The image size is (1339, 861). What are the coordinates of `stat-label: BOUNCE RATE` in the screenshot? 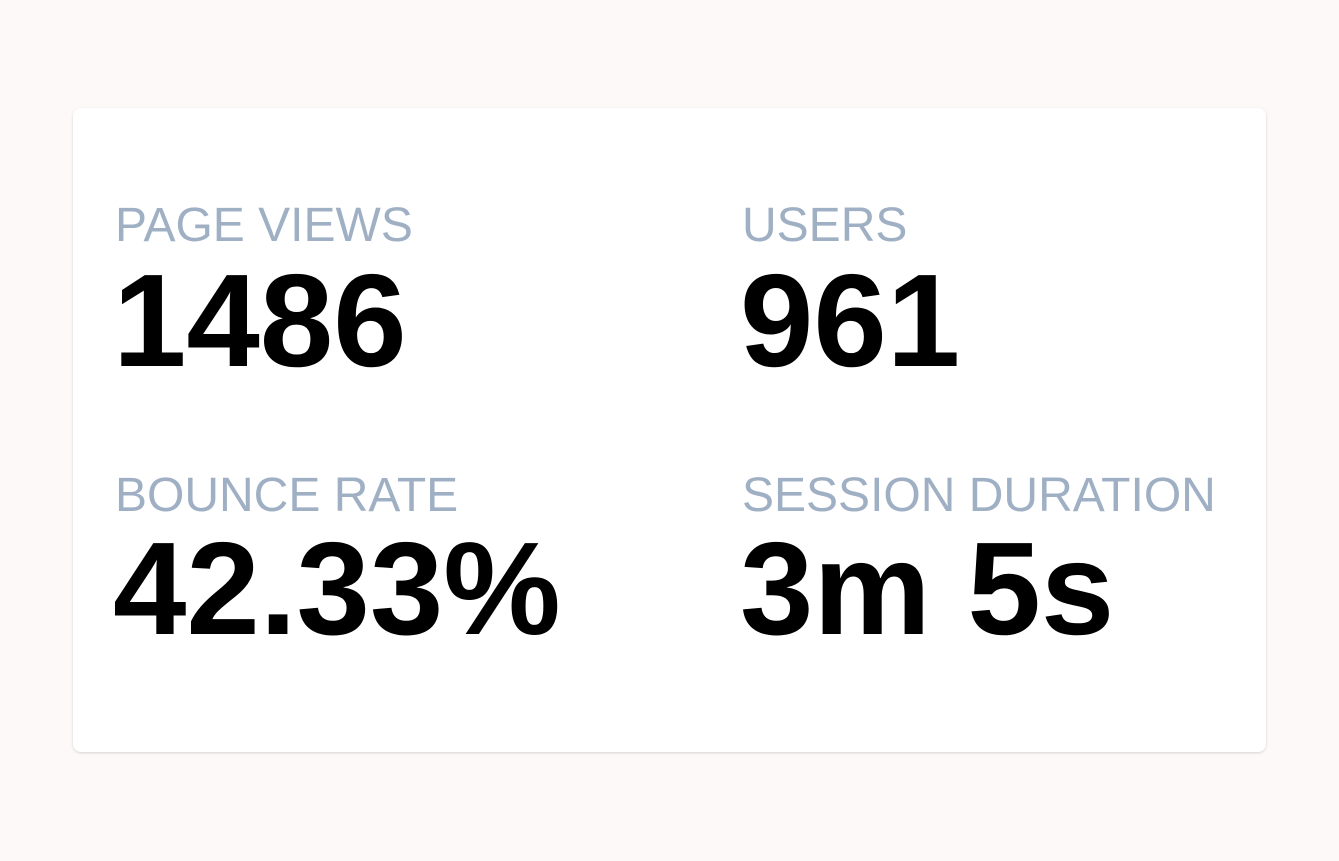 It's located at (287, 495).